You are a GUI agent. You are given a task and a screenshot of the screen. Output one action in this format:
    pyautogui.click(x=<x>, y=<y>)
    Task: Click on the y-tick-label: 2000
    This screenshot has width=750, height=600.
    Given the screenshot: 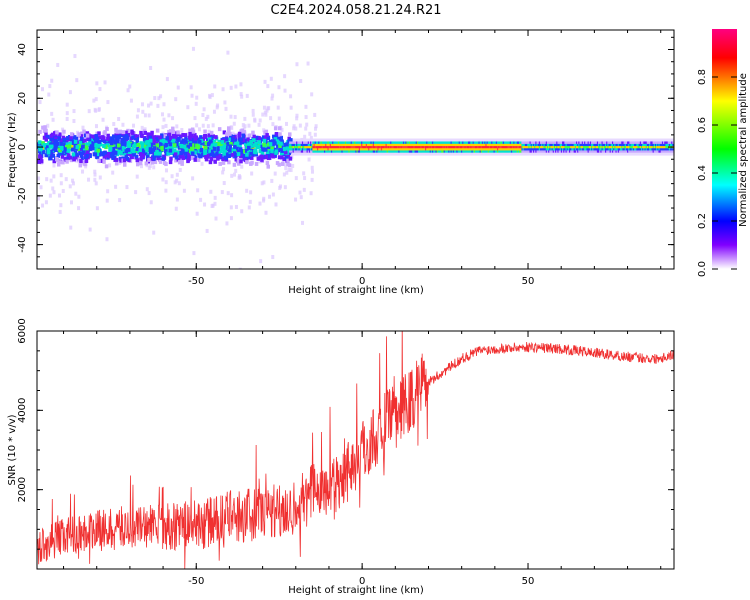 What is the action you would take?
    pyautogui.click(x=22, y=489)
    